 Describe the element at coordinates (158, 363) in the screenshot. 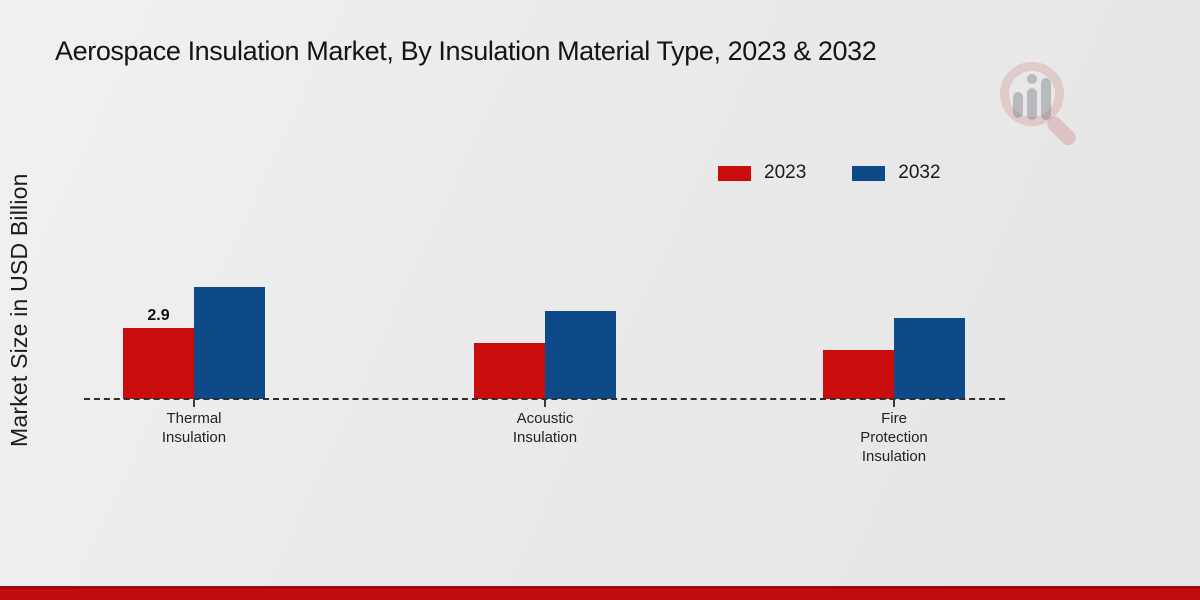

I see `bar-2023-thermal-insulation` at that location.